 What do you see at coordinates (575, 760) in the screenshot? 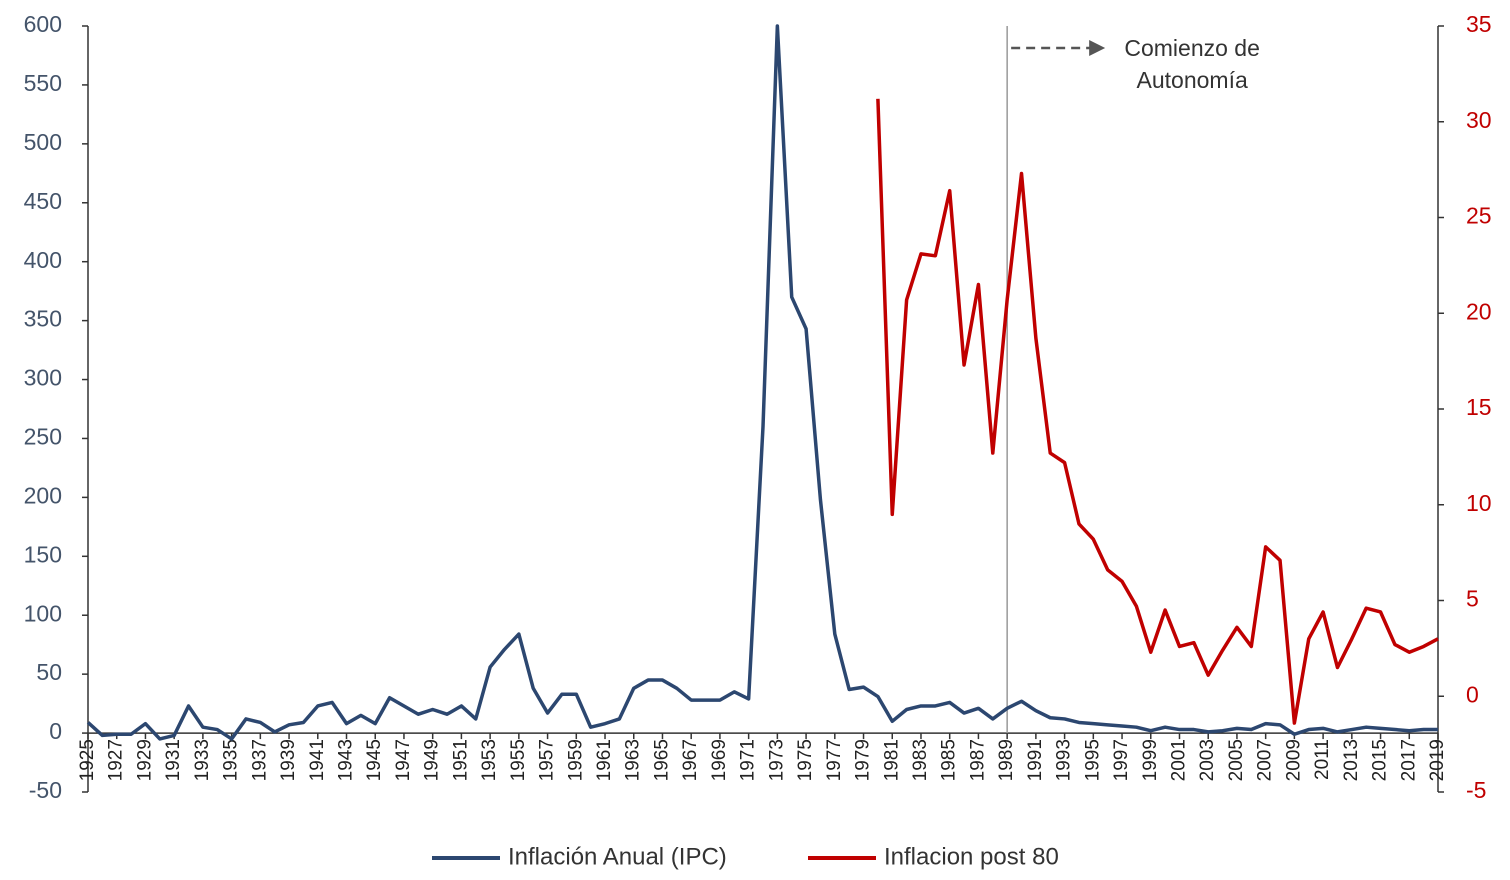
I see `x-tick-label: 1959` at bounding box center [575, 760].